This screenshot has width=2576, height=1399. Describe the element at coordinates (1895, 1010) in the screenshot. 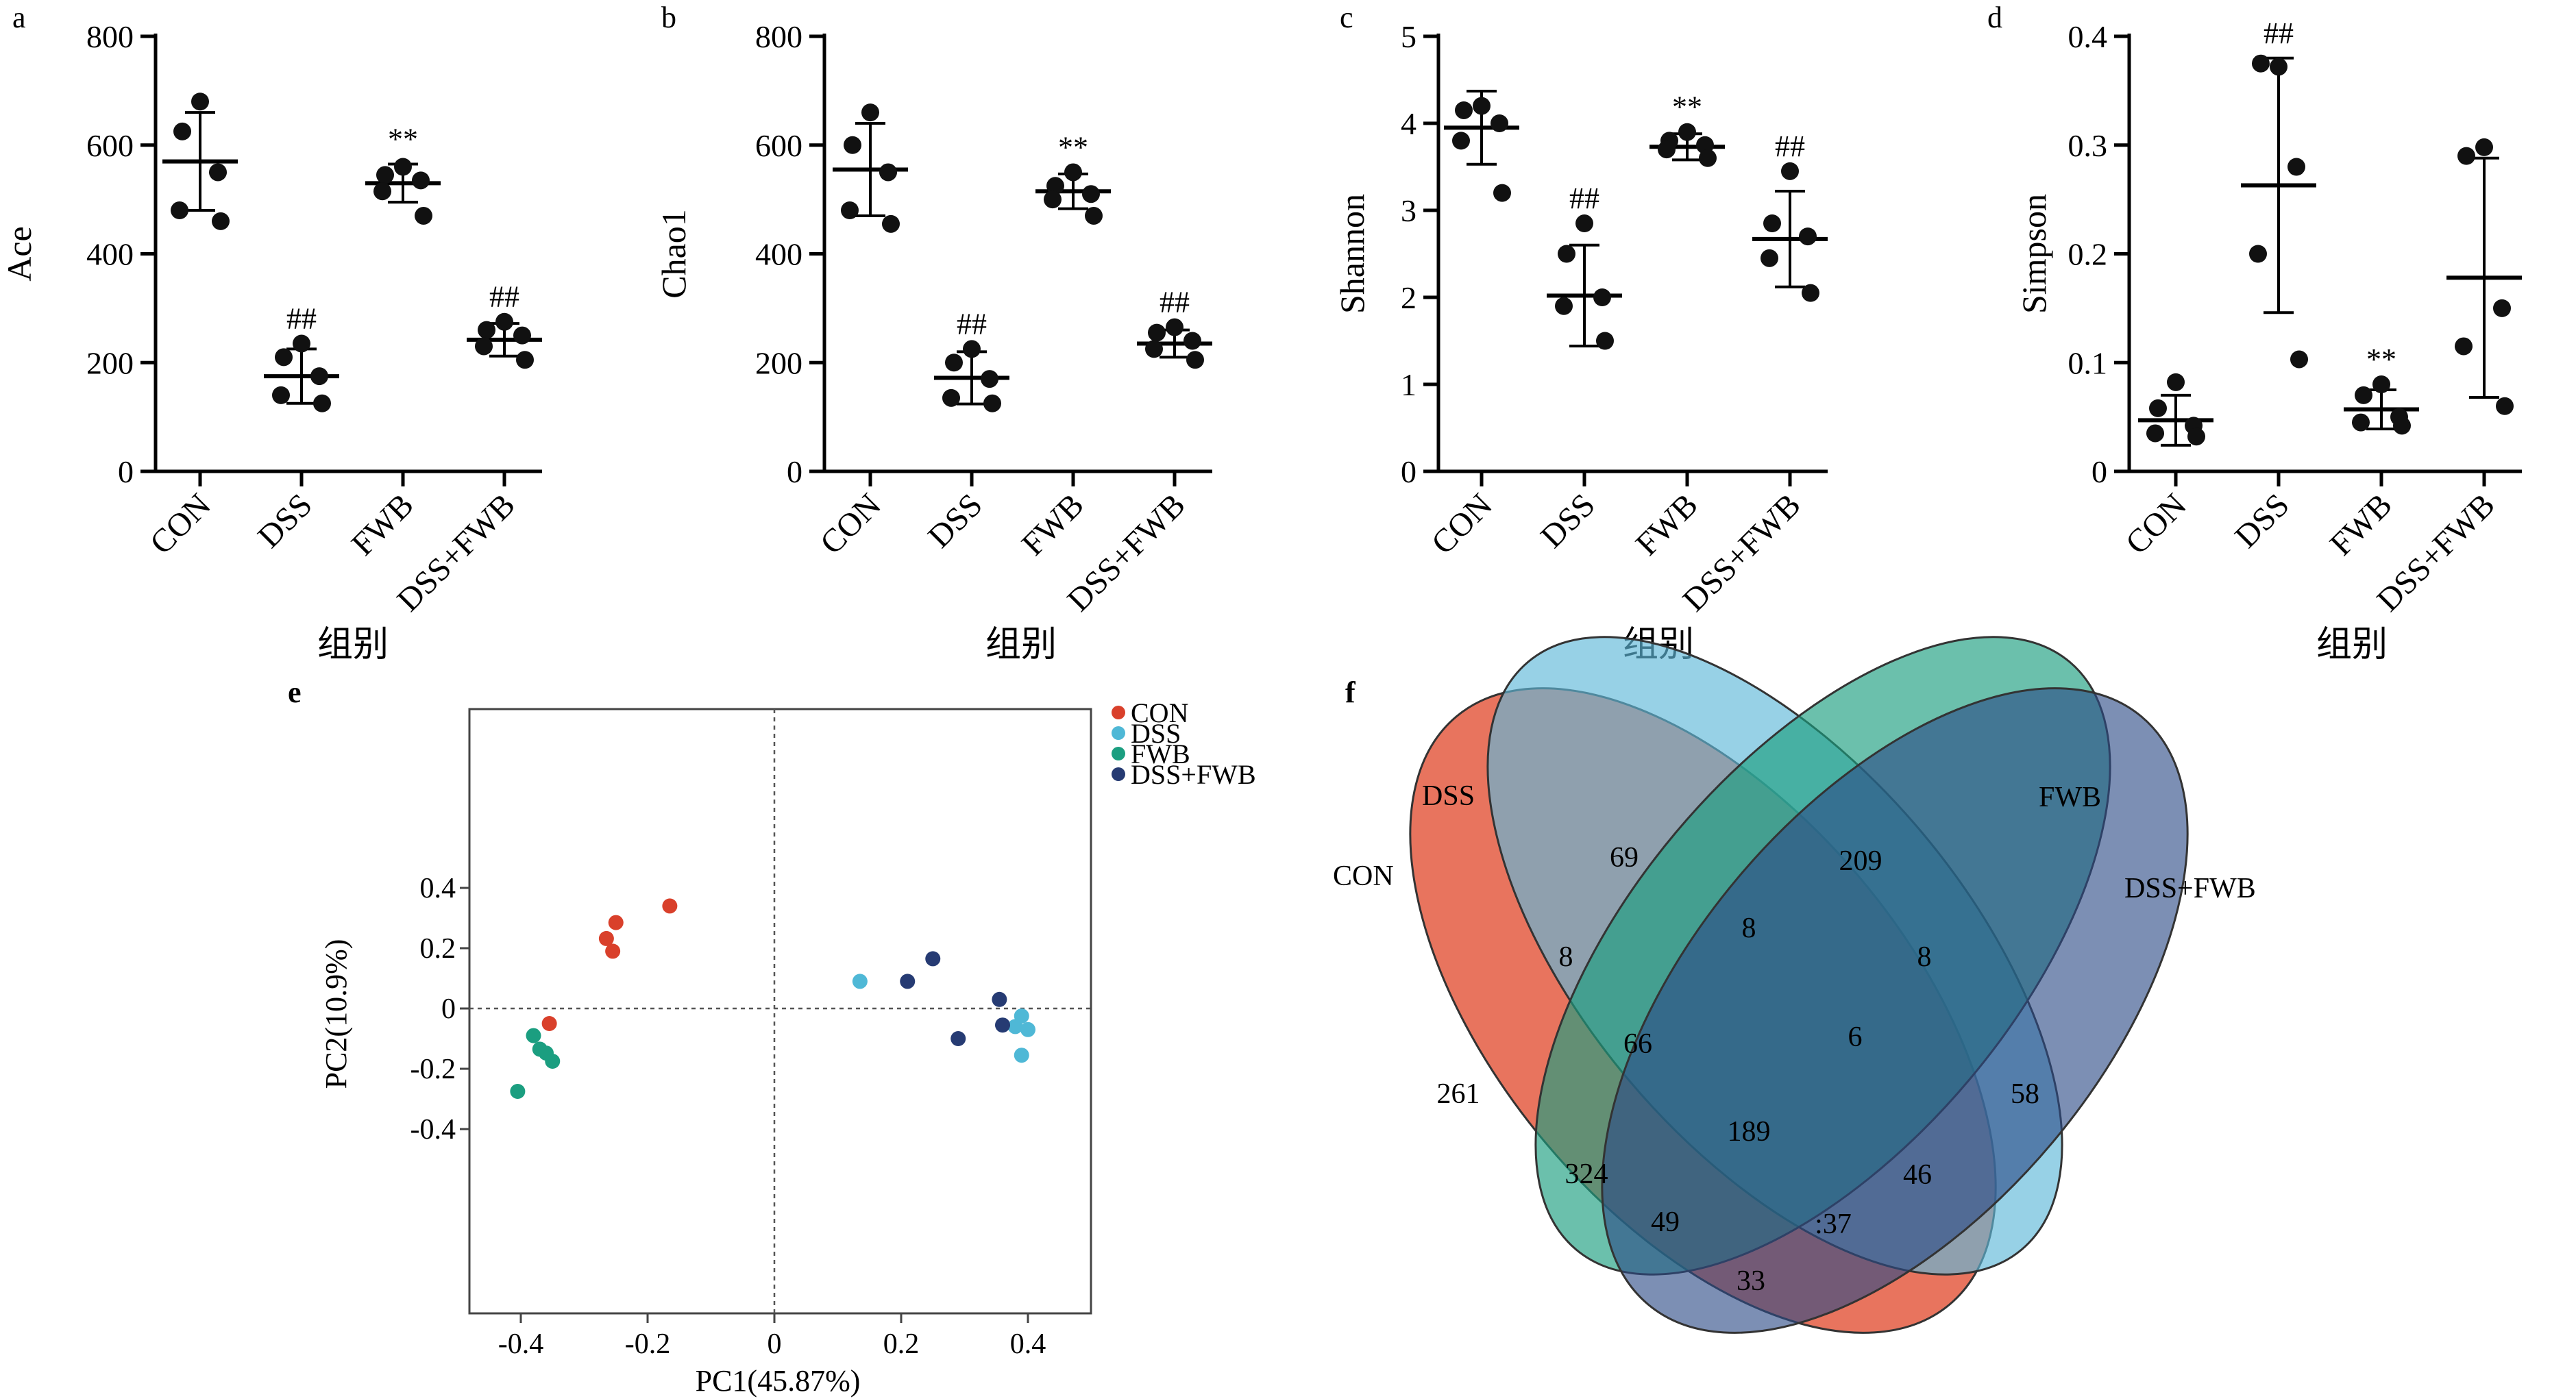

I see `venn-ellipse-dss-fwb` at that location.